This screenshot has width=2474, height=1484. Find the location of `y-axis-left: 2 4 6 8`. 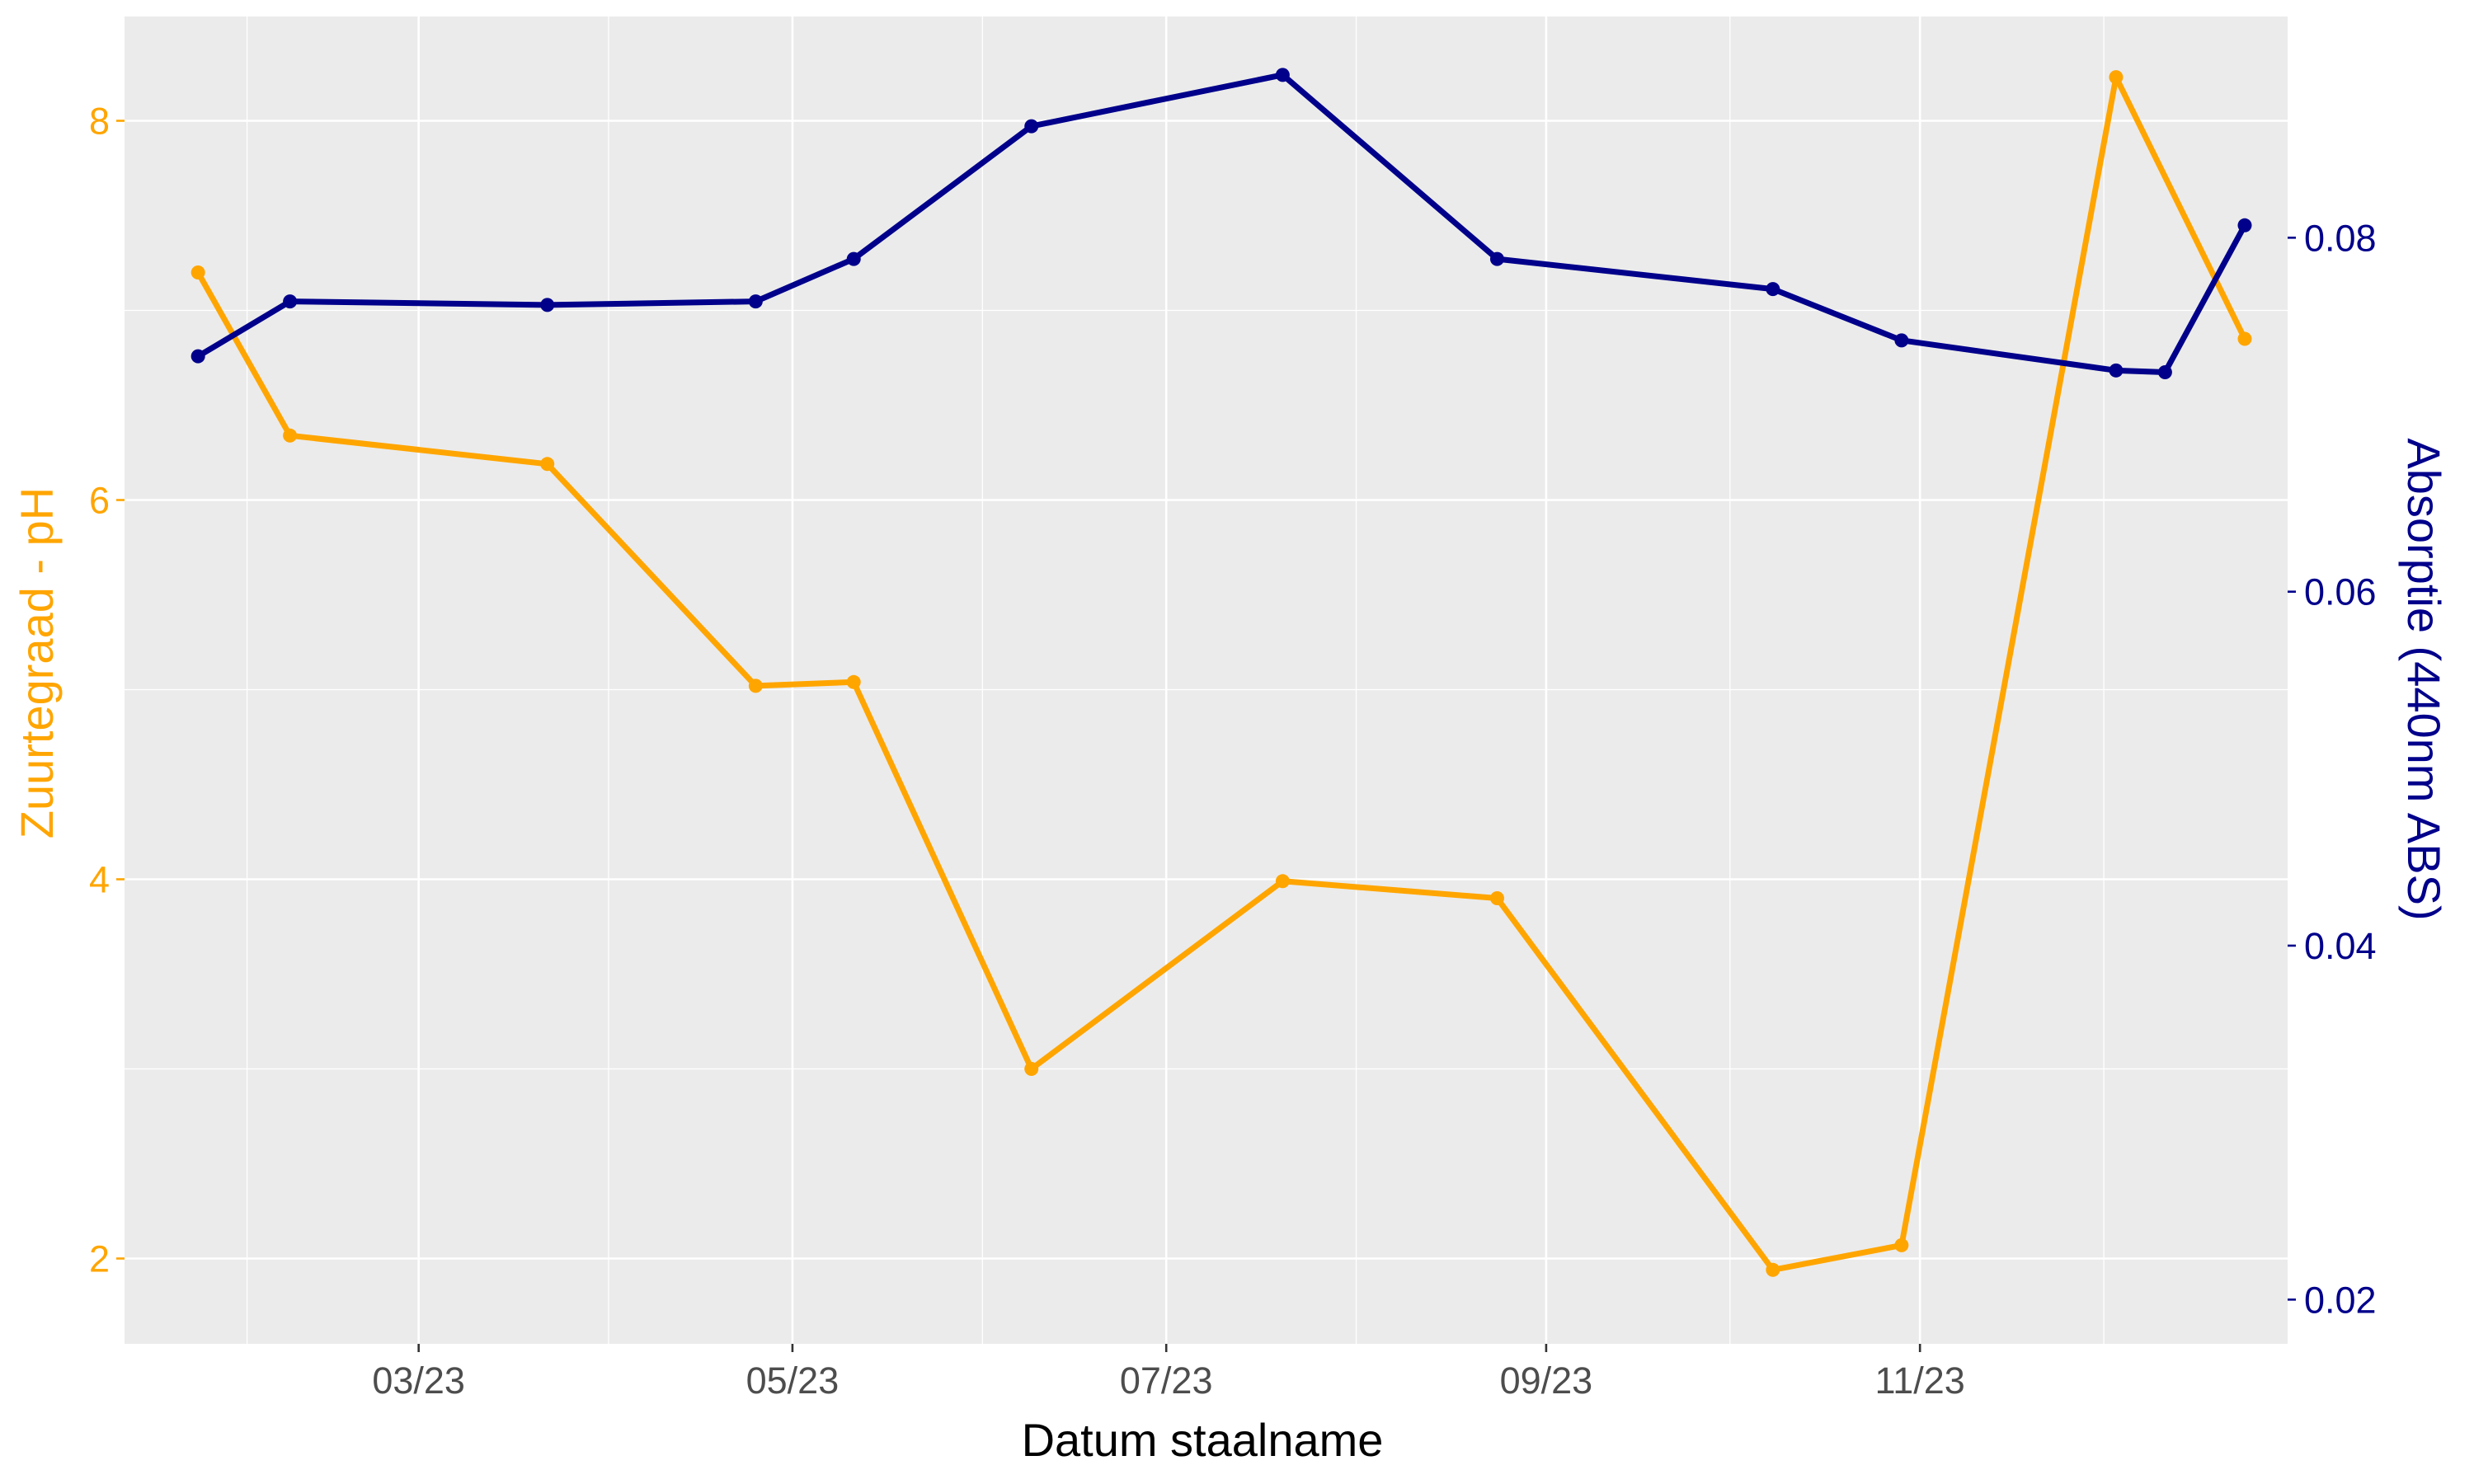

y-axis-left: 2 4 6 8 is located at coordinates (107, 690).